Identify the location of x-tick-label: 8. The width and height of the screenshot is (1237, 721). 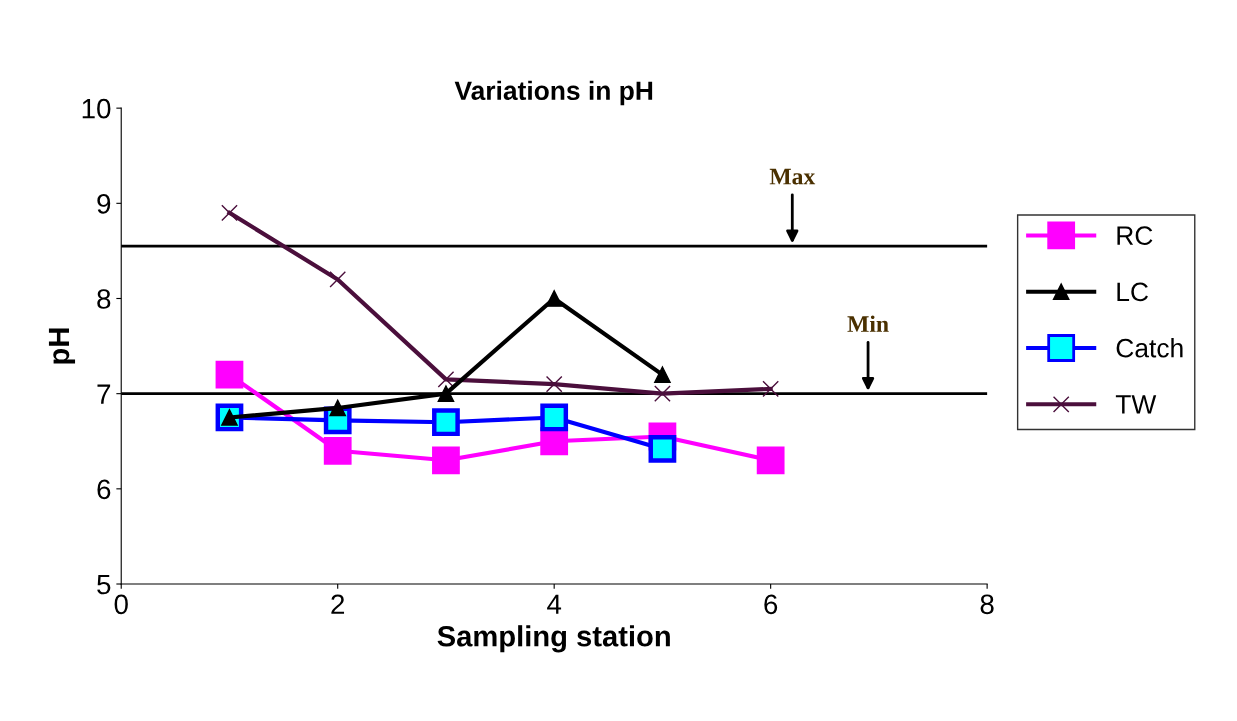
(987, 604).